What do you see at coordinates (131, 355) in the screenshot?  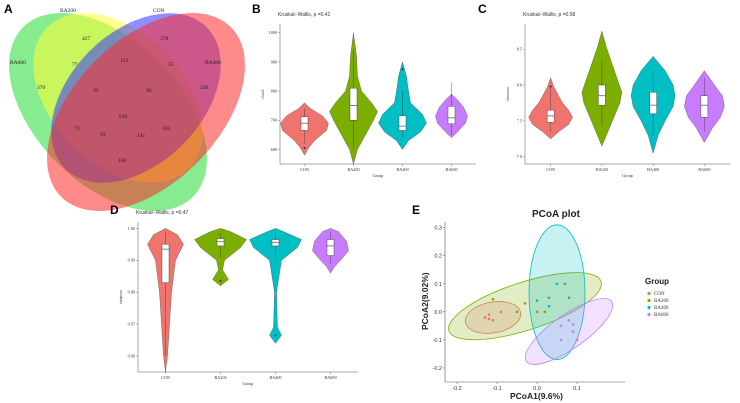 I see `y-tick-label: 0.96` at bounding box center [131, 355].